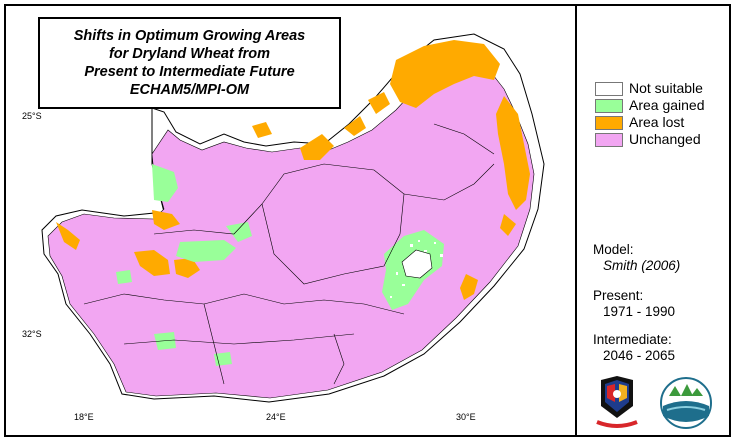 Image resolution: width=737 pixels, height=443 pixels. I want to click on longitude-label-mid: 24°E, so click(276, 417).